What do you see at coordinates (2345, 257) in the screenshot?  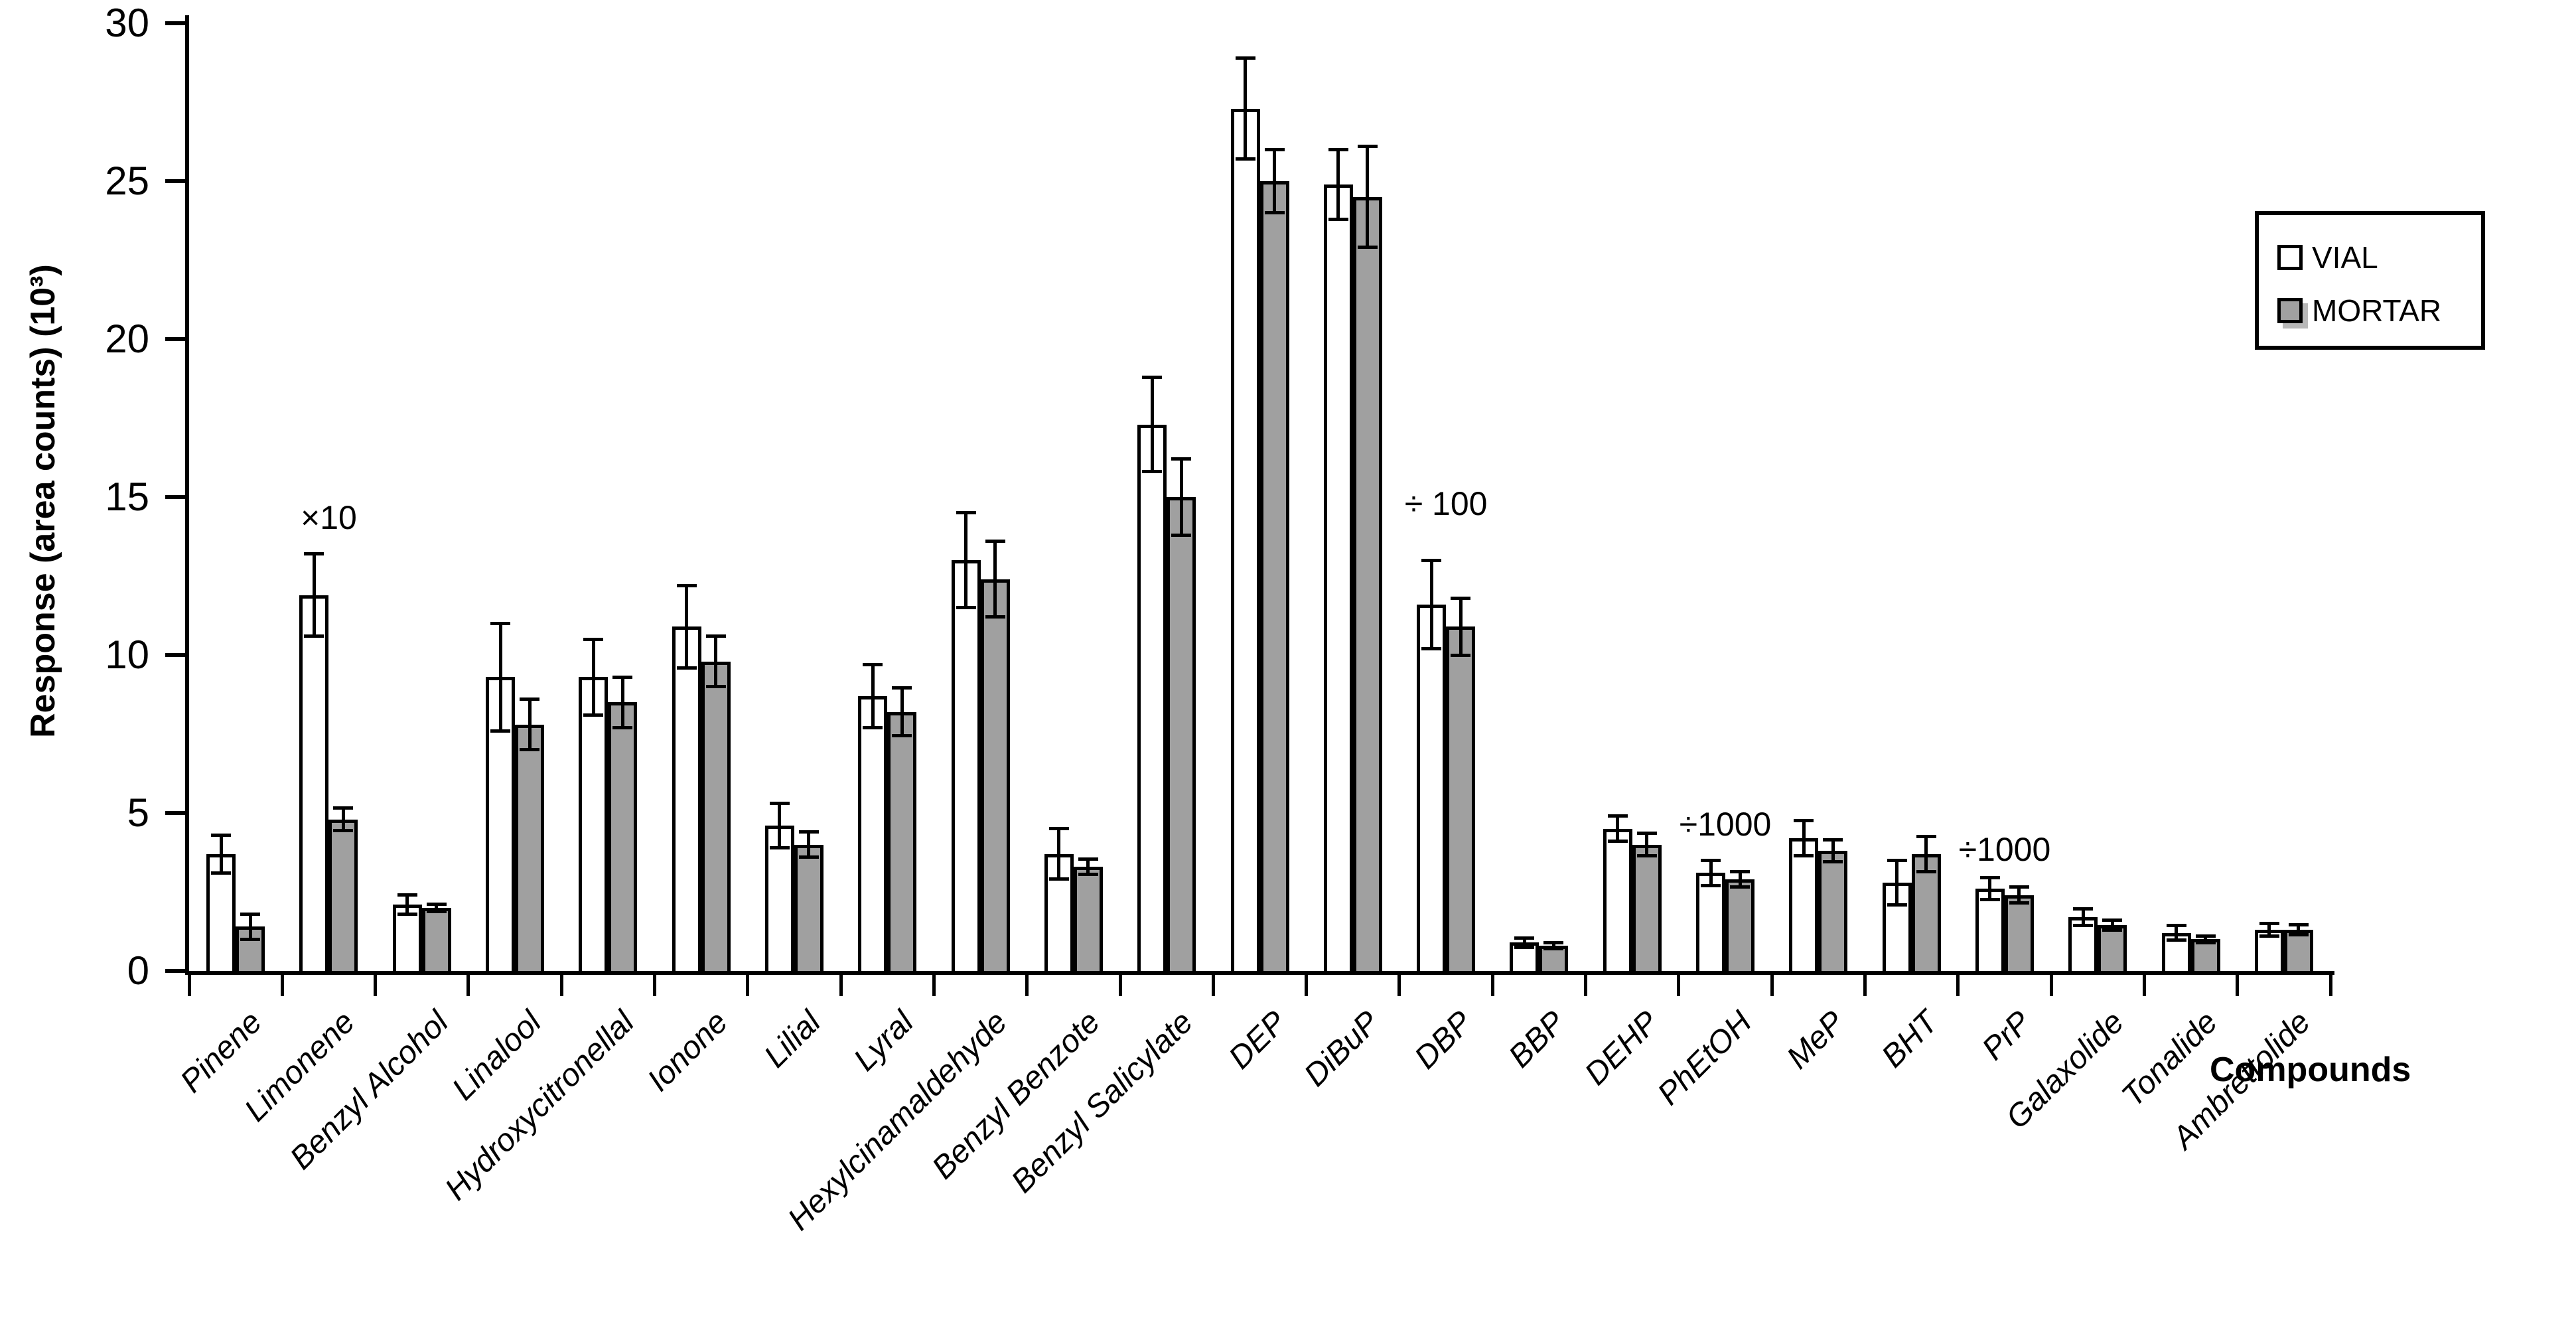 I see `legend-label-vial: VIAL` at bounding box center [2345, 257].